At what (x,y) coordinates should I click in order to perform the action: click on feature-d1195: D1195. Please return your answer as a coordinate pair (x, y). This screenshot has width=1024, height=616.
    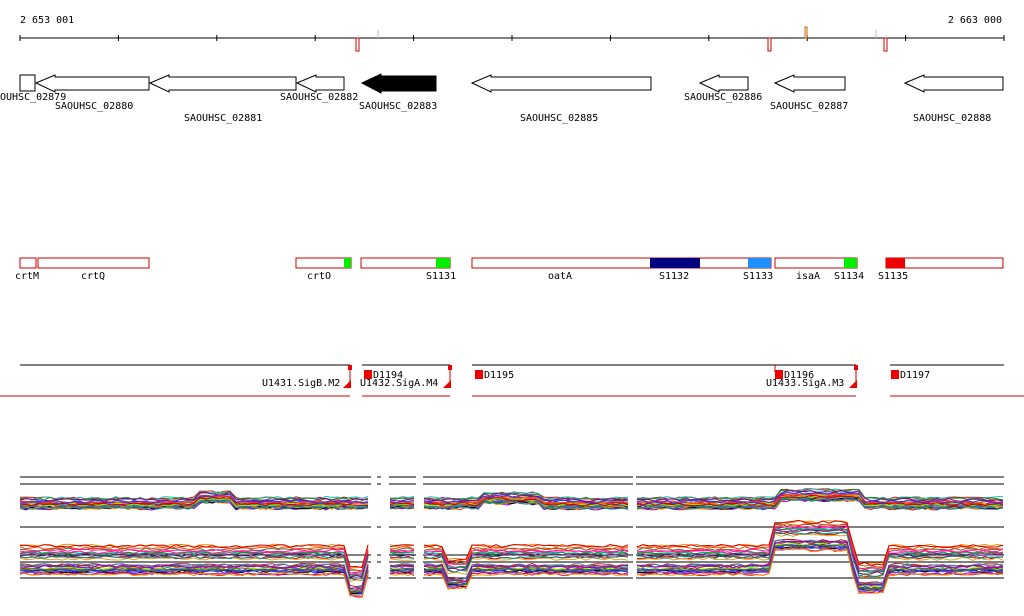
    Looking at the image, I should click on (494, 375).